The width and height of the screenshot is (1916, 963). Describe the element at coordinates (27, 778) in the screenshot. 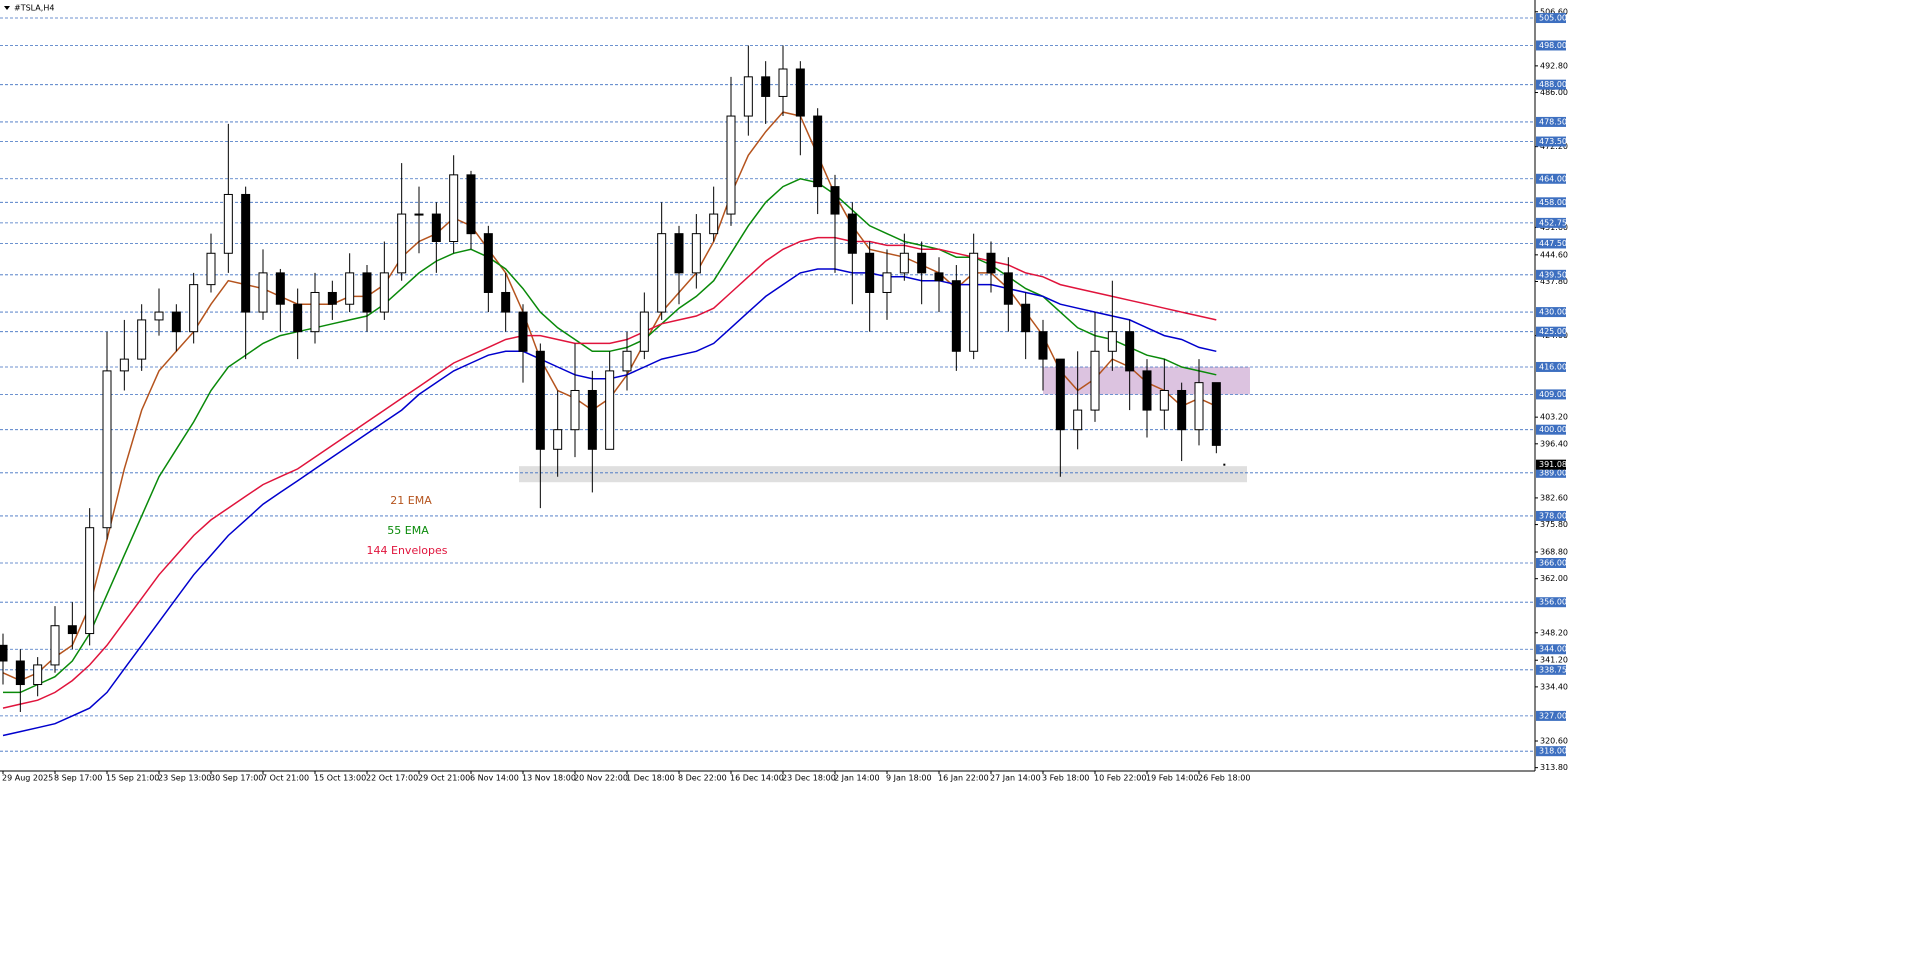

I see `x-tick-label: 29 Aug 2025` at that location.